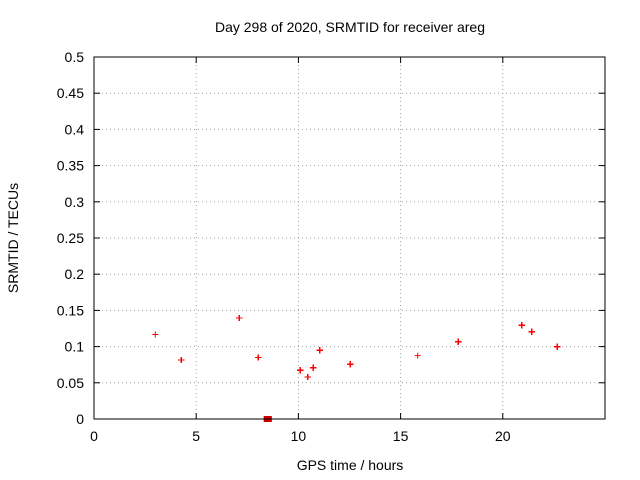  What do you see at coordinates (70, 93) in the screenshot?
I see `y-tick-label: 0.45` at bounding box center [70, 93].